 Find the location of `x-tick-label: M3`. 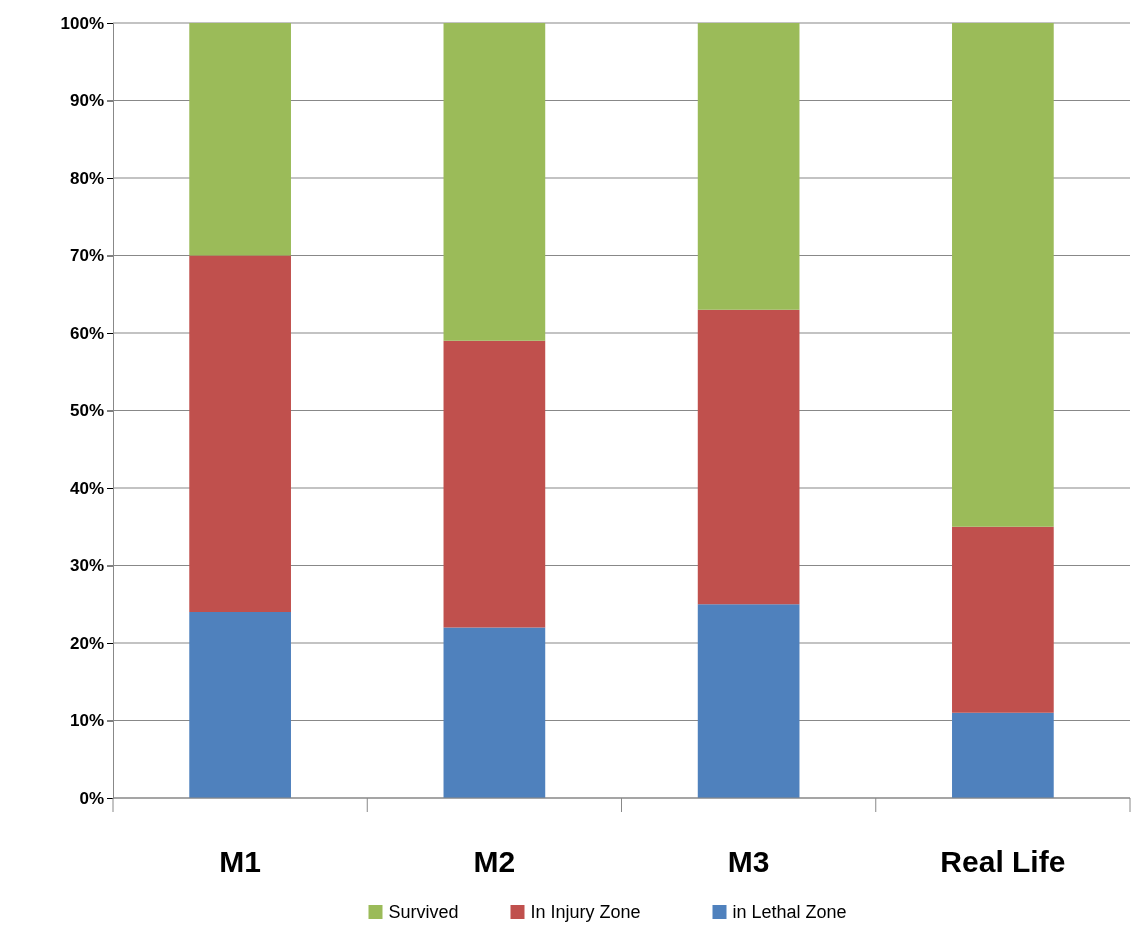

x-tick-label: M3 is located at coordinates (748, 861).